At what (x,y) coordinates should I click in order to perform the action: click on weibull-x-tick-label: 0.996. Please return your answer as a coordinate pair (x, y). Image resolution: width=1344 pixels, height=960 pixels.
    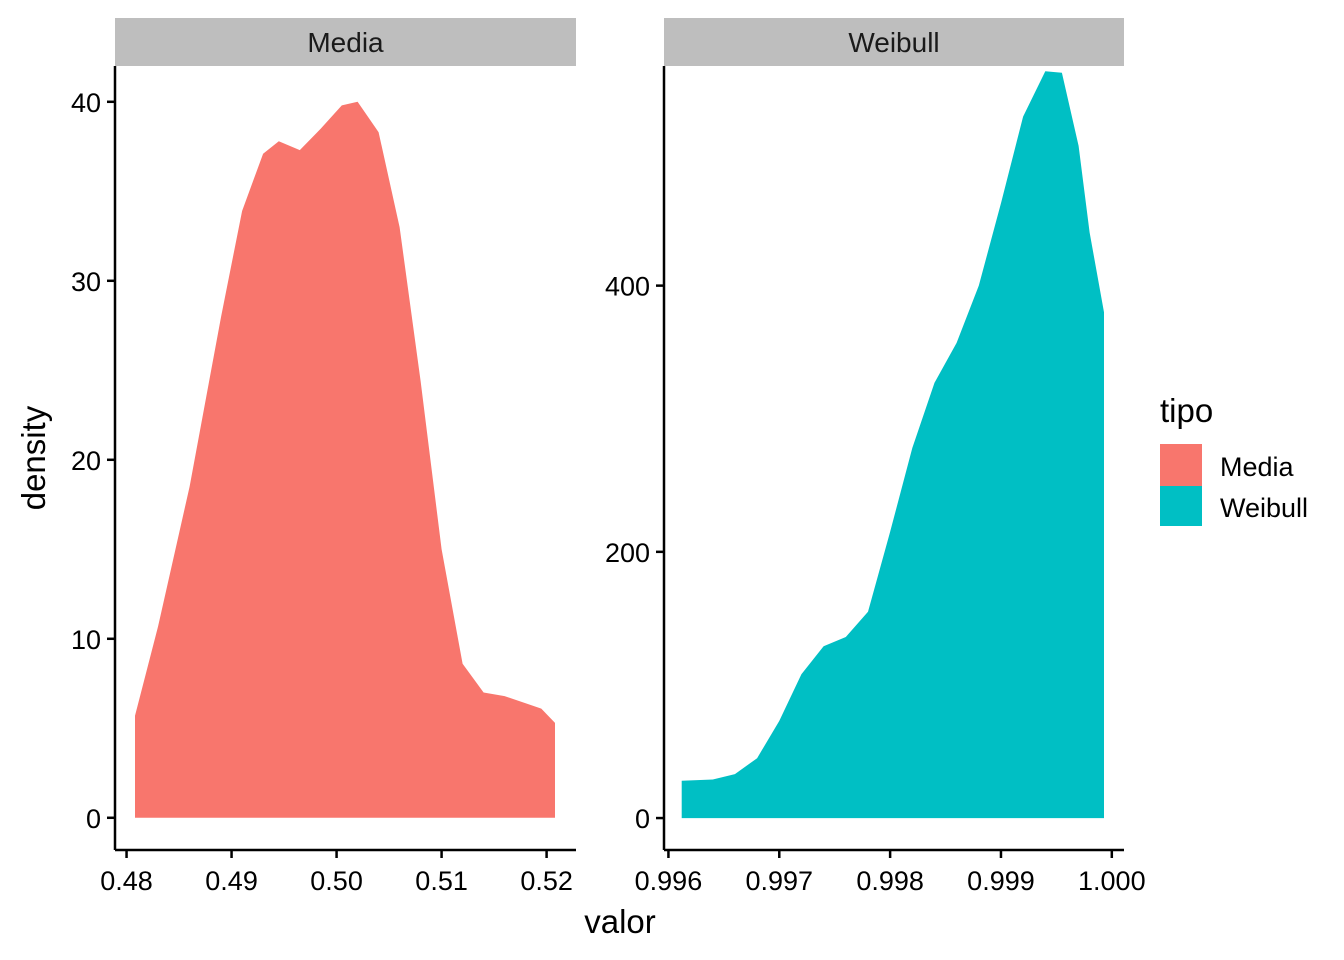
    Looking at the image, I should click on (669, 881).